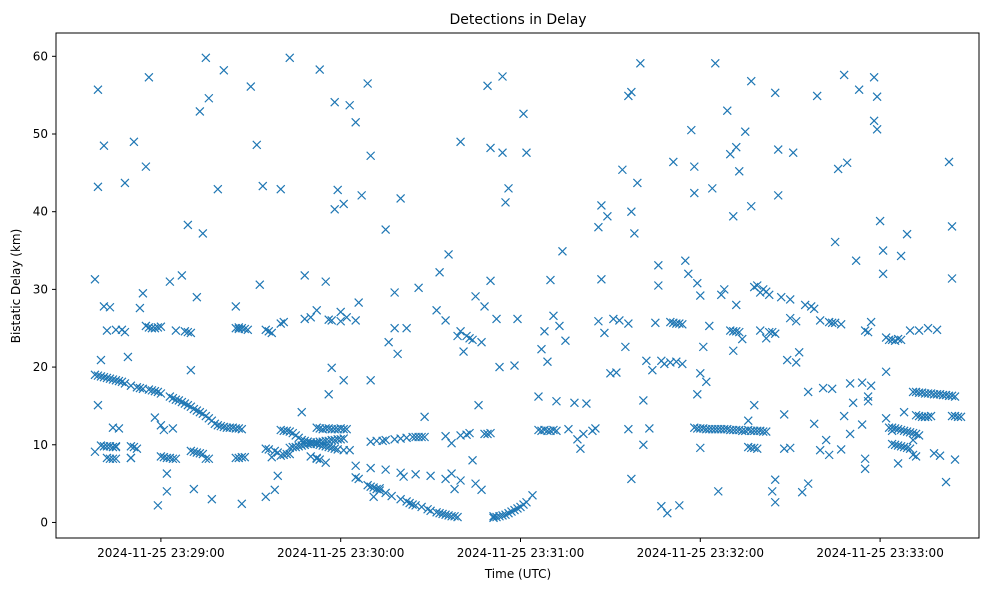 The image size is (990, 590). What do you see at coordinates (879, 553) in the screenshot?
I see `x-tick-label: 2024-11-25 23:33:00` at bounding box center [879, 553].